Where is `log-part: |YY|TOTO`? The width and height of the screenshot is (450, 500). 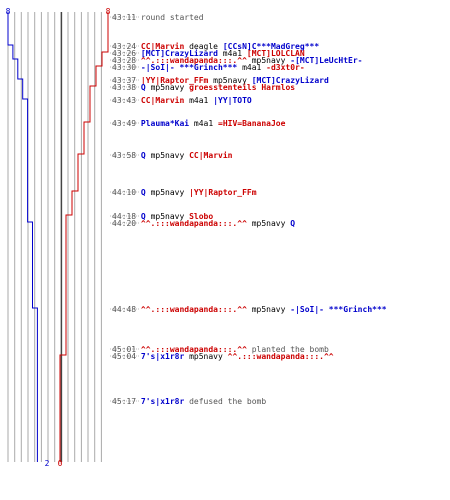 log-part: |YY|TOTO is located at coordinates (232, 100).